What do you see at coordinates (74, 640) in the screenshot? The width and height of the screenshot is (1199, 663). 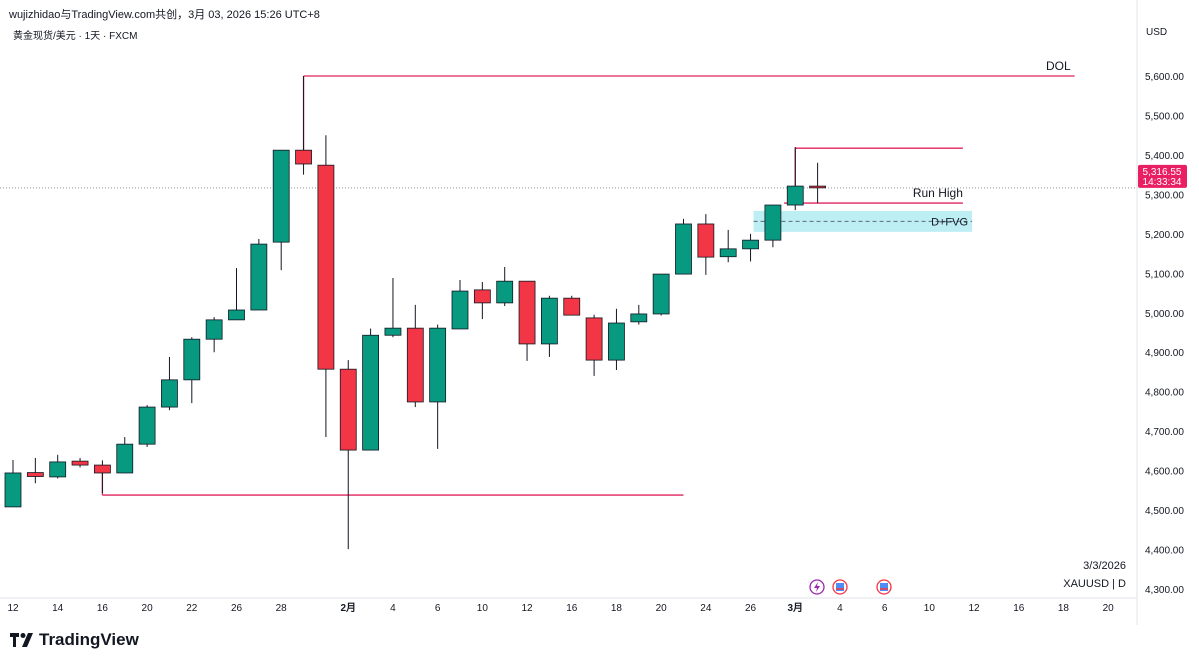 I see `tradingview-logo: TradingView` at bounding box center [74, 640].